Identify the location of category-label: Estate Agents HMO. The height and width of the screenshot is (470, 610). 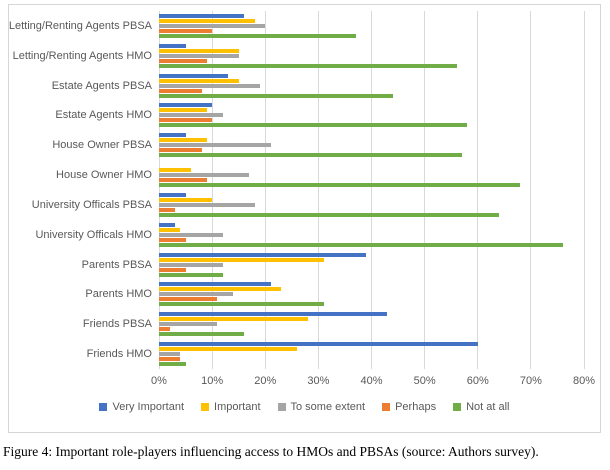
(103, 115).